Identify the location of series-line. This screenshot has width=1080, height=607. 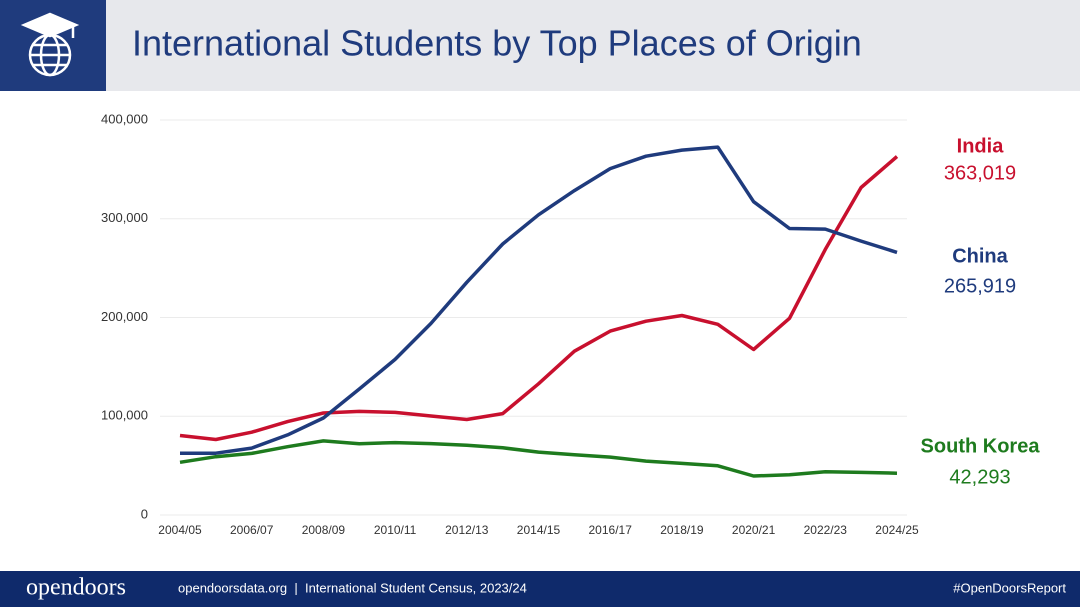
(538, 458).